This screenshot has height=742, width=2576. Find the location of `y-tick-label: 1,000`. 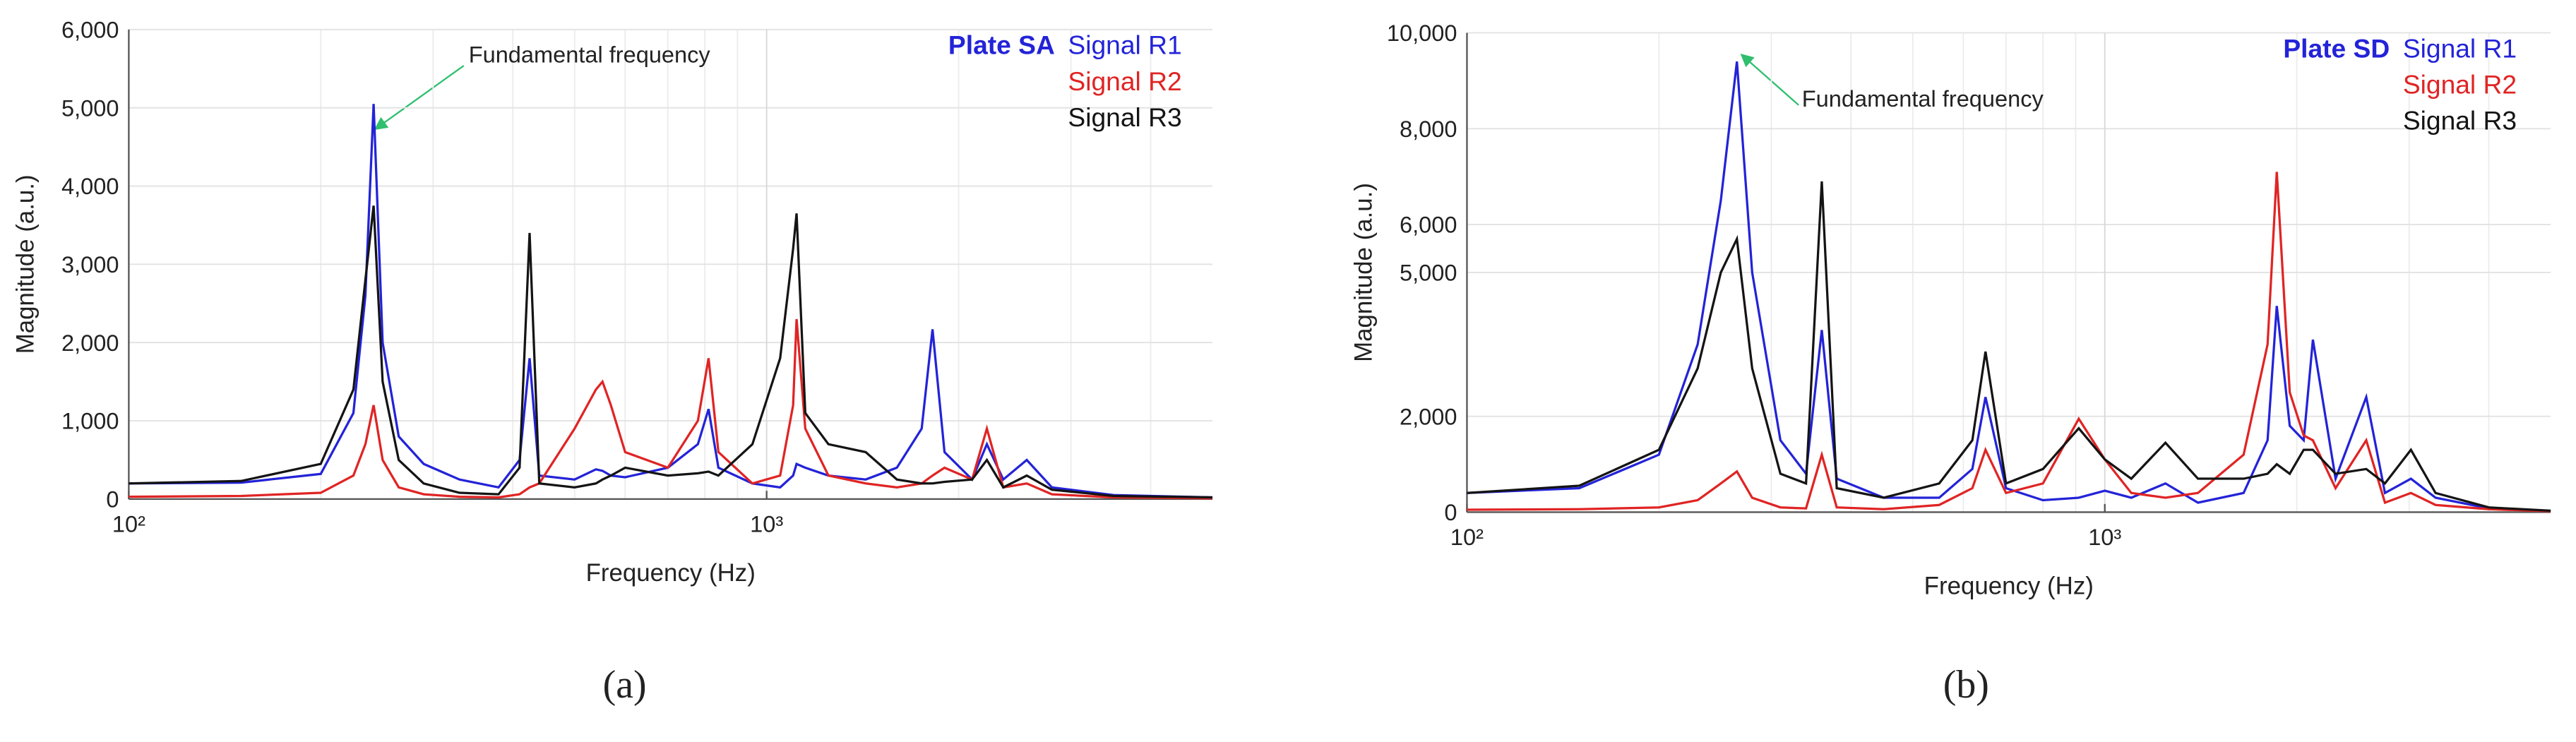

y-tick-label: 1,000 is located at coordinates (90, 422).